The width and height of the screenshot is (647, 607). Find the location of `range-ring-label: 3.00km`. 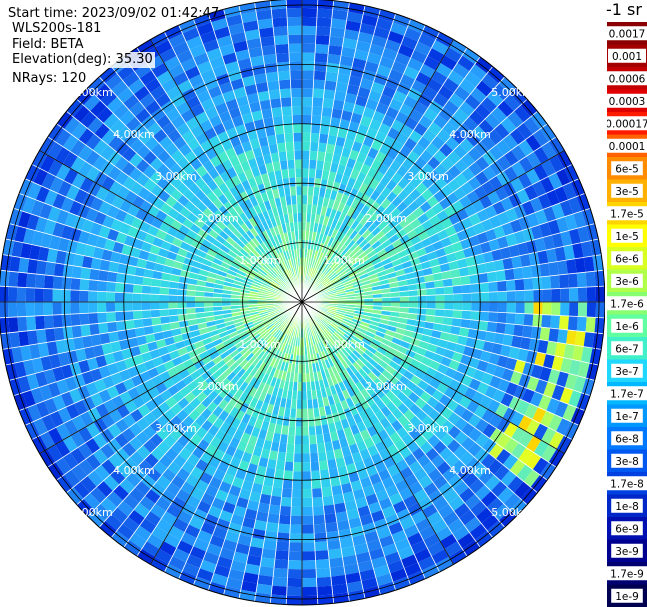

range-ring-label: 3.00km is located at coordinates (176, 428).